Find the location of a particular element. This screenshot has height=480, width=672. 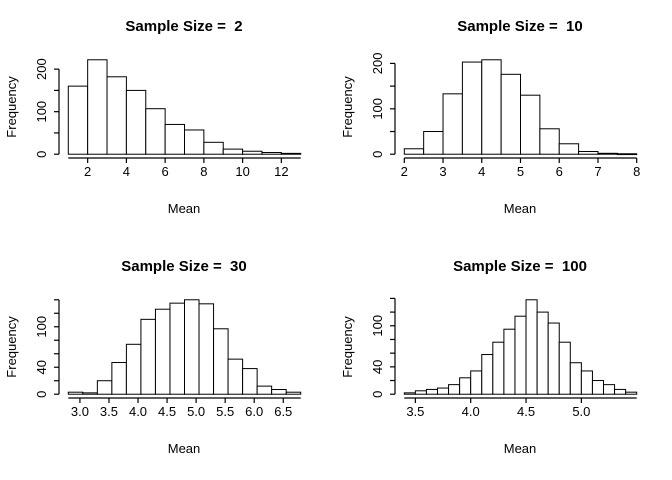

plot-area: 3.5 4.0 4.5 5.0 0 40 100 is located at coordinates (504, 358).